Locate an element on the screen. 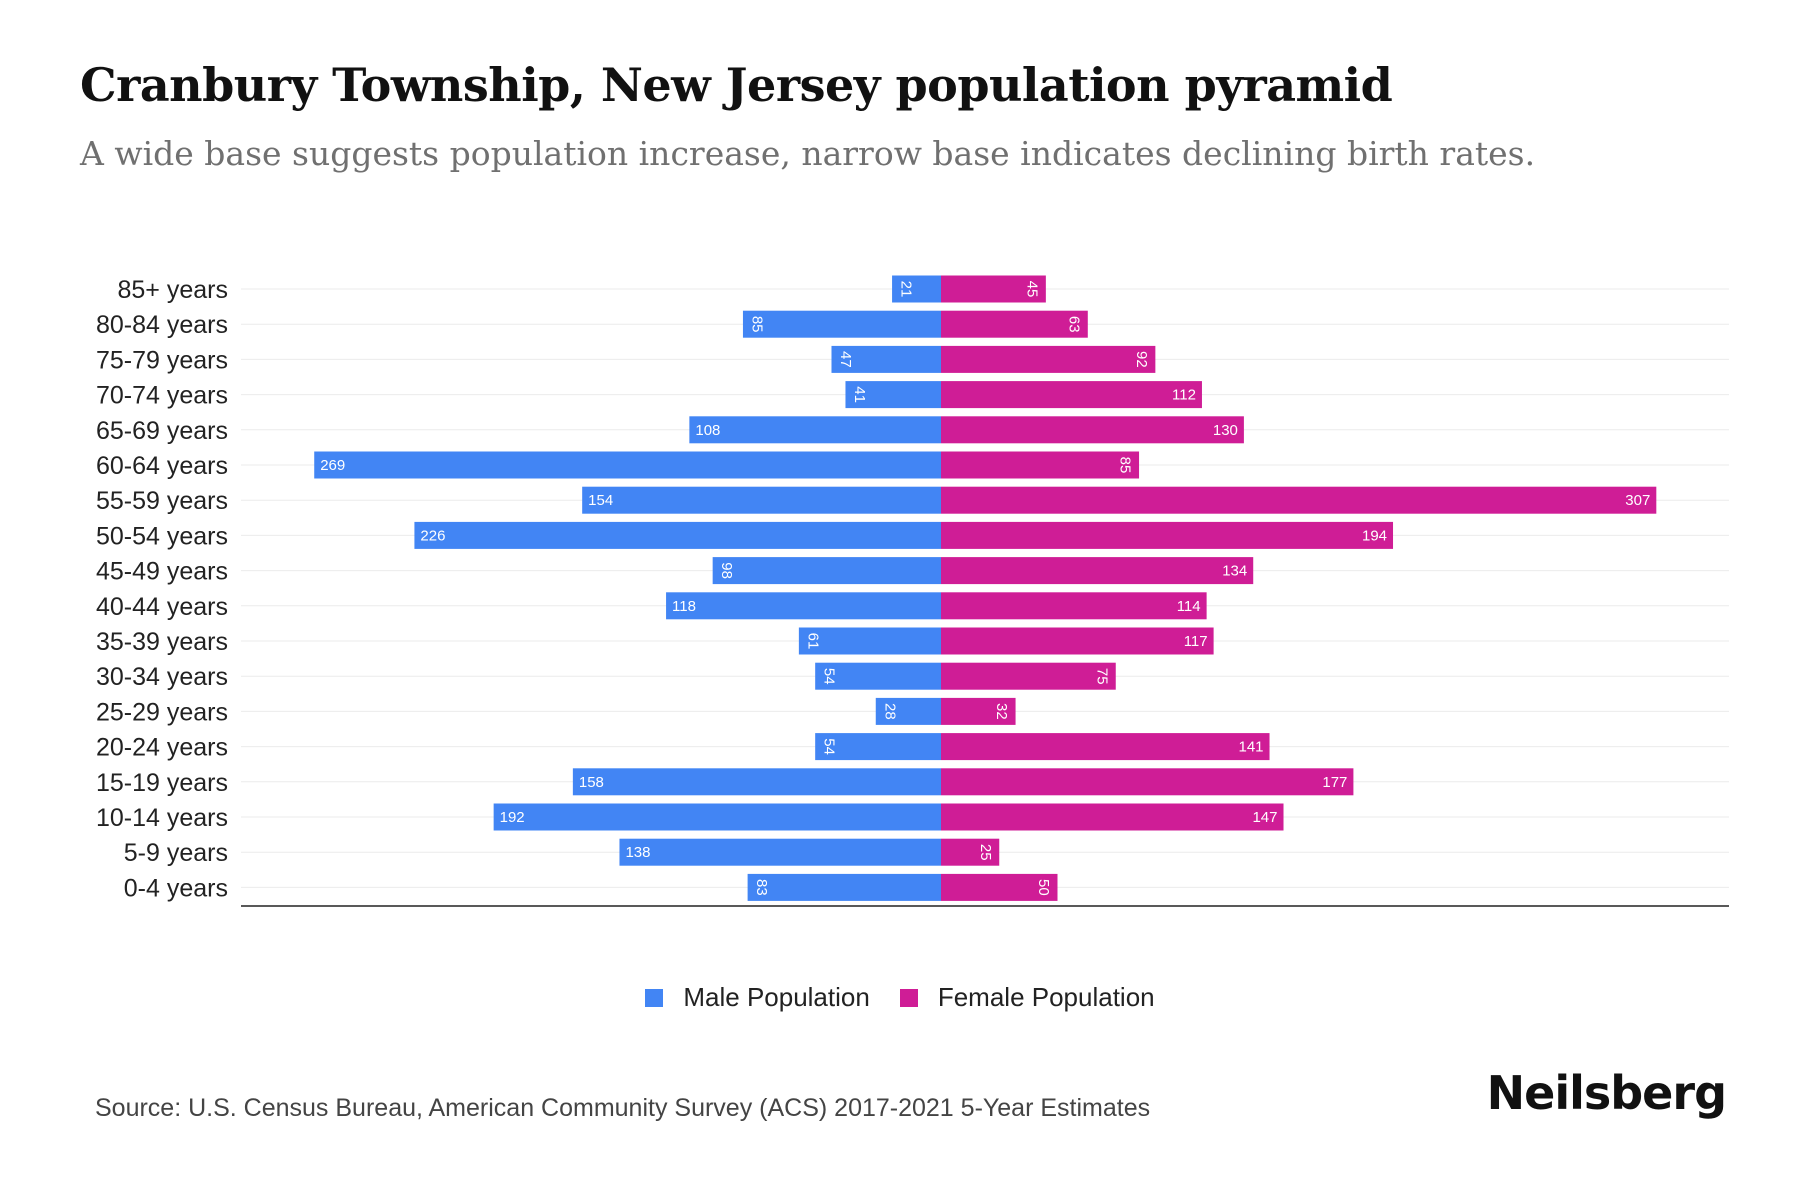 This screenshot has height=1200, width=1800. bar-female-75-79-years is located at coordinates (1048, 359).